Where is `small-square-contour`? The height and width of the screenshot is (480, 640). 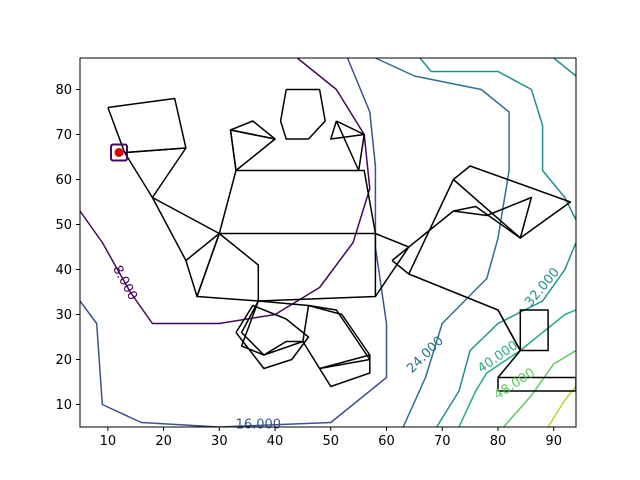
small-square-contour is located at coordinates (119, 152).